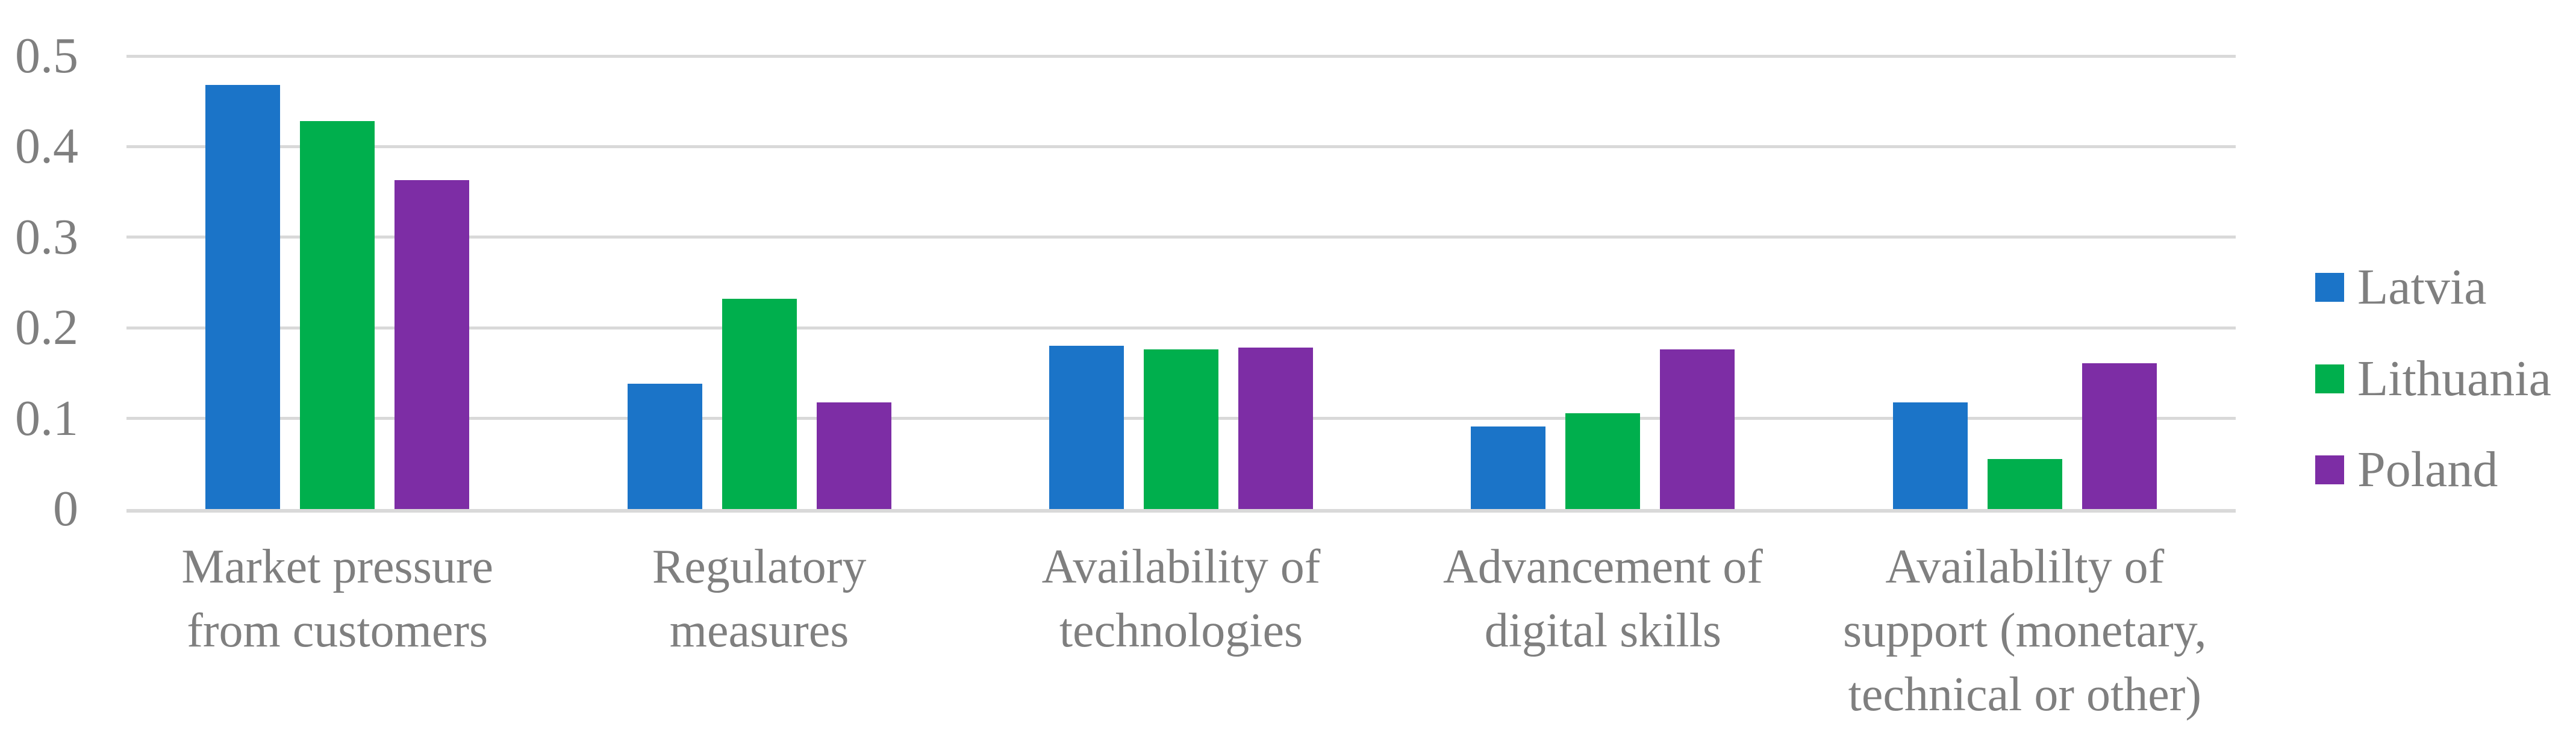 The height and width of the screenshot is (756, 2576). I want to click on legend-label-lithuania: Lithuania, so click(2454, 378).